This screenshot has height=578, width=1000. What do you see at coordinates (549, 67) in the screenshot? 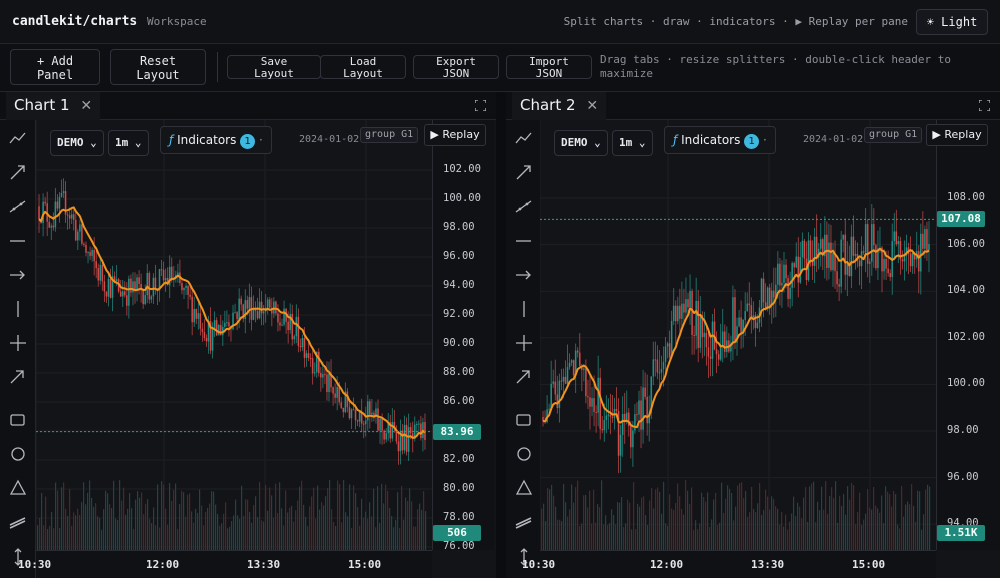
I see `import-json-button: Import JSON` at bounding box center [549, 67].